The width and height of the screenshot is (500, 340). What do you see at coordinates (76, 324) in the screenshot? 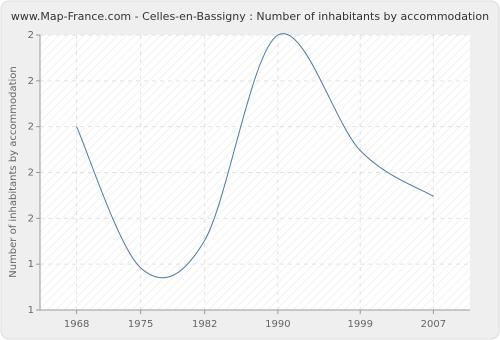
I see `x-tick-label: 1968` at bounding box center [76, 324].